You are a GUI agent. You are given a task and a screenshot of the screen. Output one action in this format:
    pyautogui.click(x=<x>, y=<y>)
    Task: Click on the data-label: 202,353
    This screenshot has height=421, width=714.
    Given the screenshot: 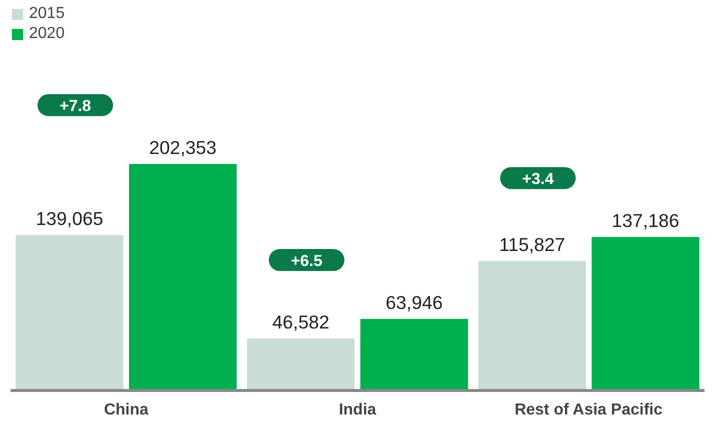 What is the action you would take?
    pyautogui.click(x=183, y=147)
    